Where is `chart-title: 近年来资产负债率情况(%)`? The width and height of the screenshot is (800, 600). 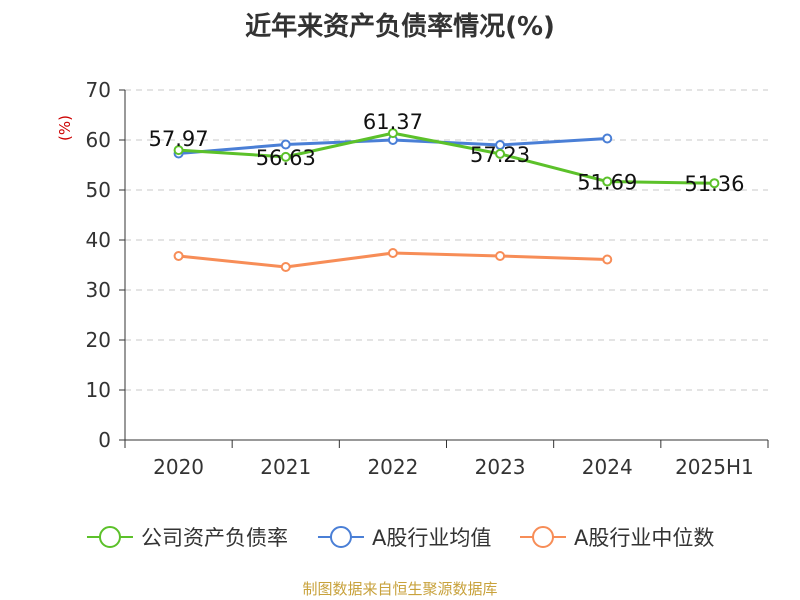
chart-title: 近年来资产负债率情况(%) is located at coordinates (400, 27).